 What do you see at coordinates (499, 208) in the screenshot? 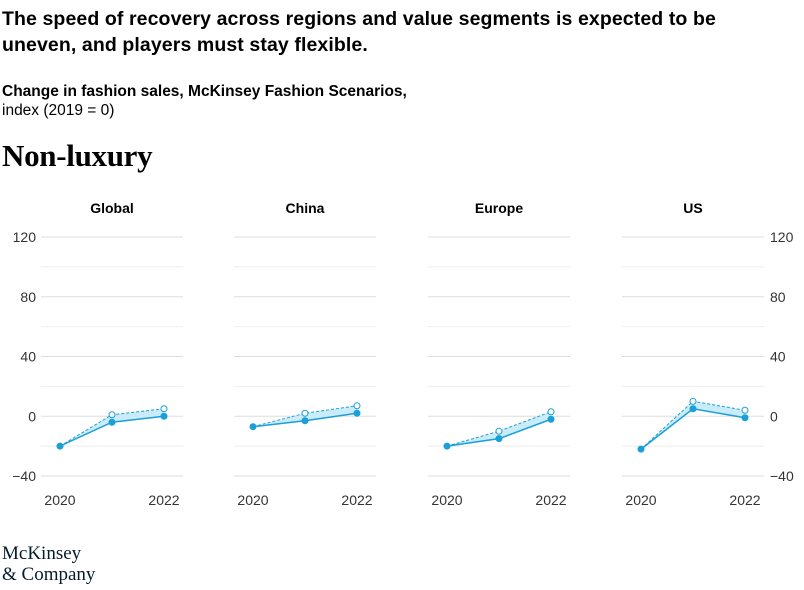
I see `panel-title: Europe` at bounding box center [499, 208].